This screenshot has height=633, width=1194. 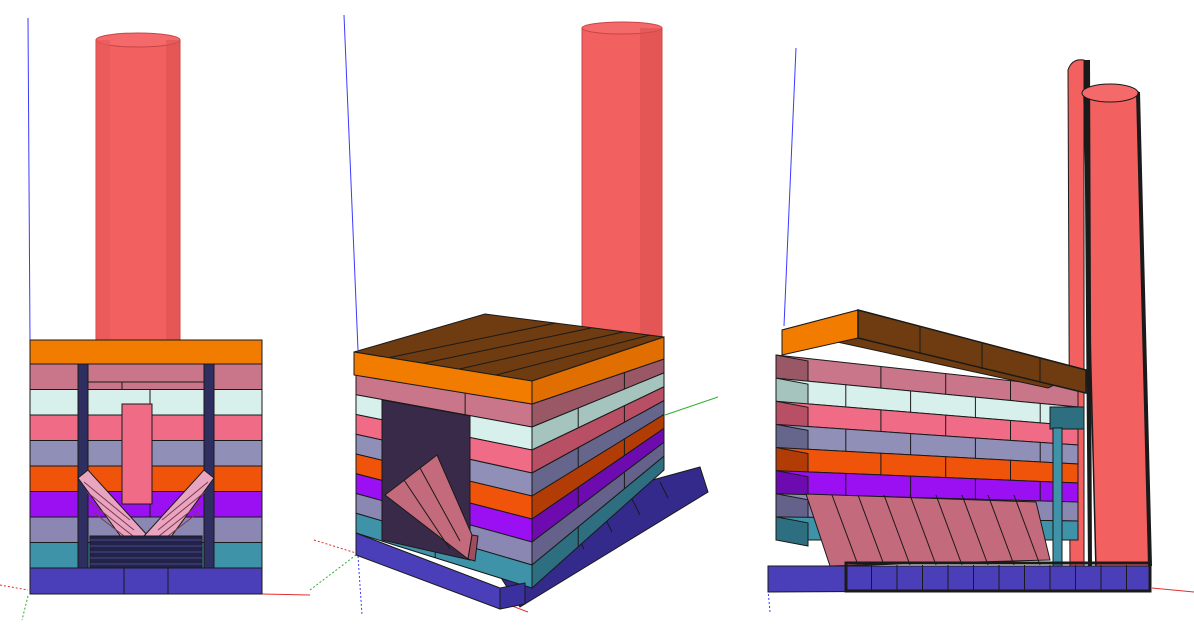 What do you see at coordinates (83, 466) in the screenshot?
I see `reveal-left` at bounding box center [83, 466].